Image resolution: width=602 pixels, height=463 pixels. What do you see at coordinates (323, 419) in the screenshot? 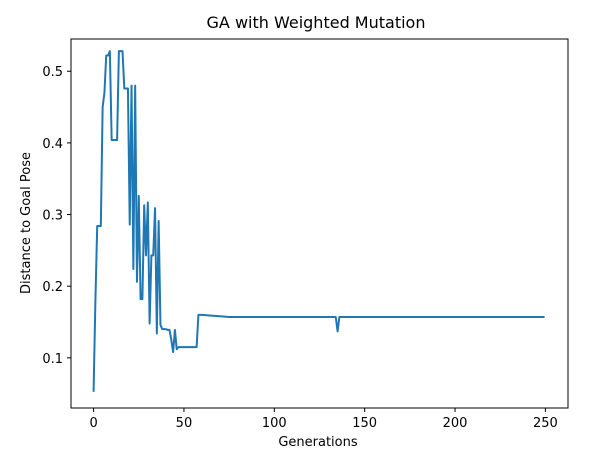
I see `x-axis-ticks: 0 50 100 150 200 250` at bounding box center [323, 419].